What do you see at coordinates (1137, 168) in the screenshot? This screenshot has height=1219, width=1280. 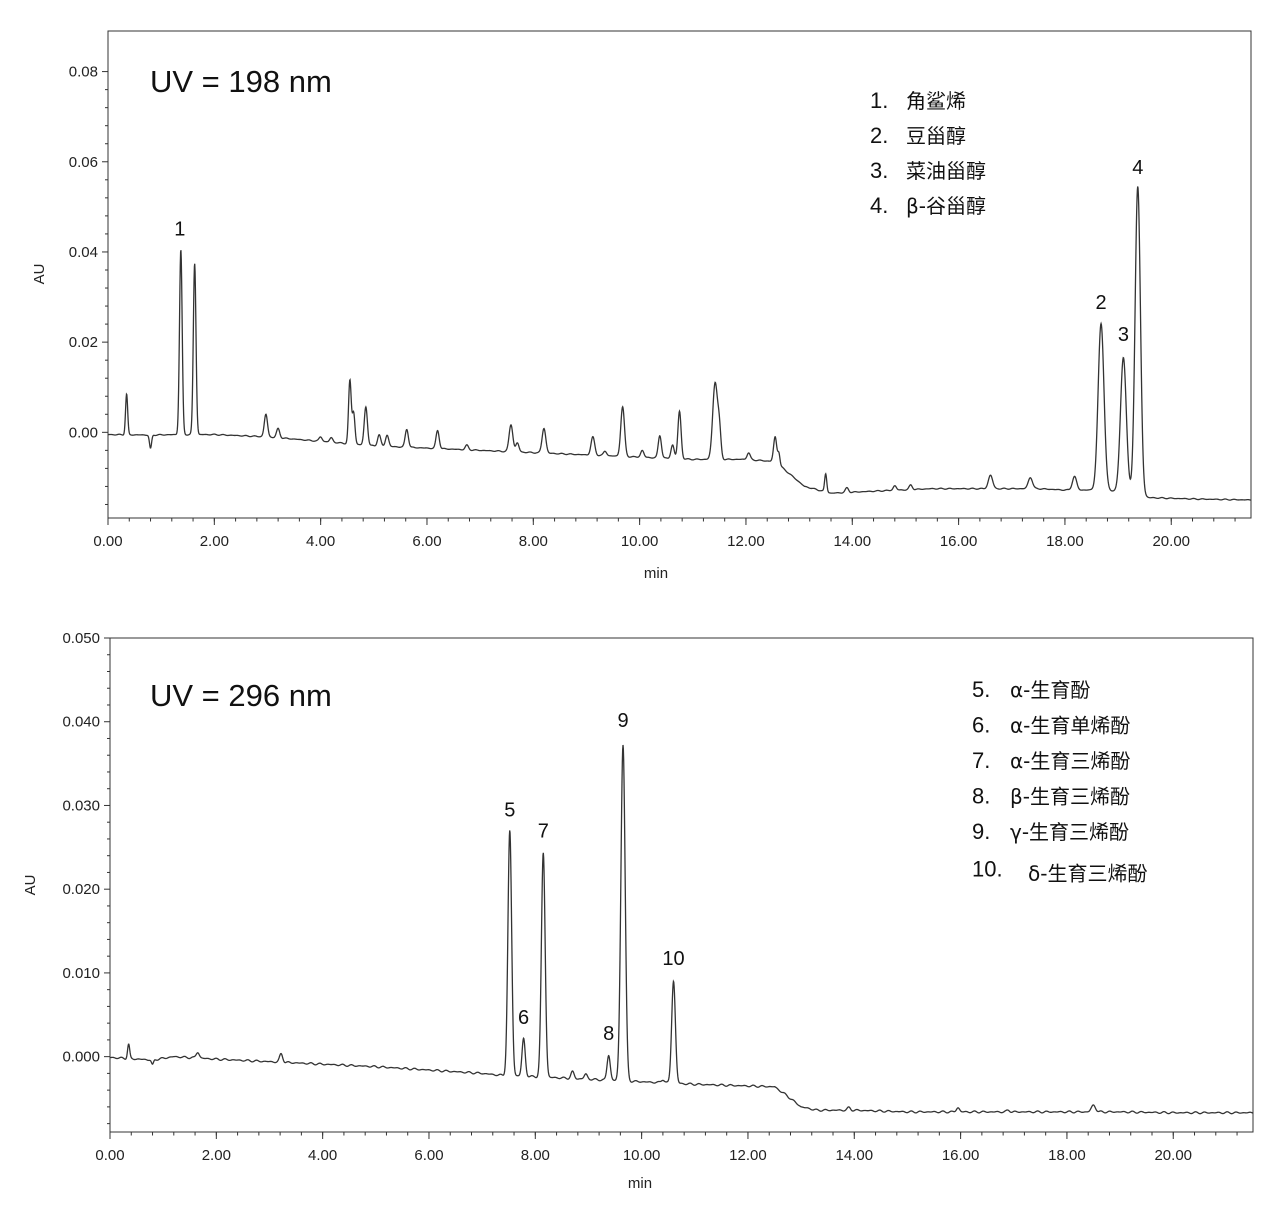 I see `peak-label: 4` at bounding box center [1137, 168].